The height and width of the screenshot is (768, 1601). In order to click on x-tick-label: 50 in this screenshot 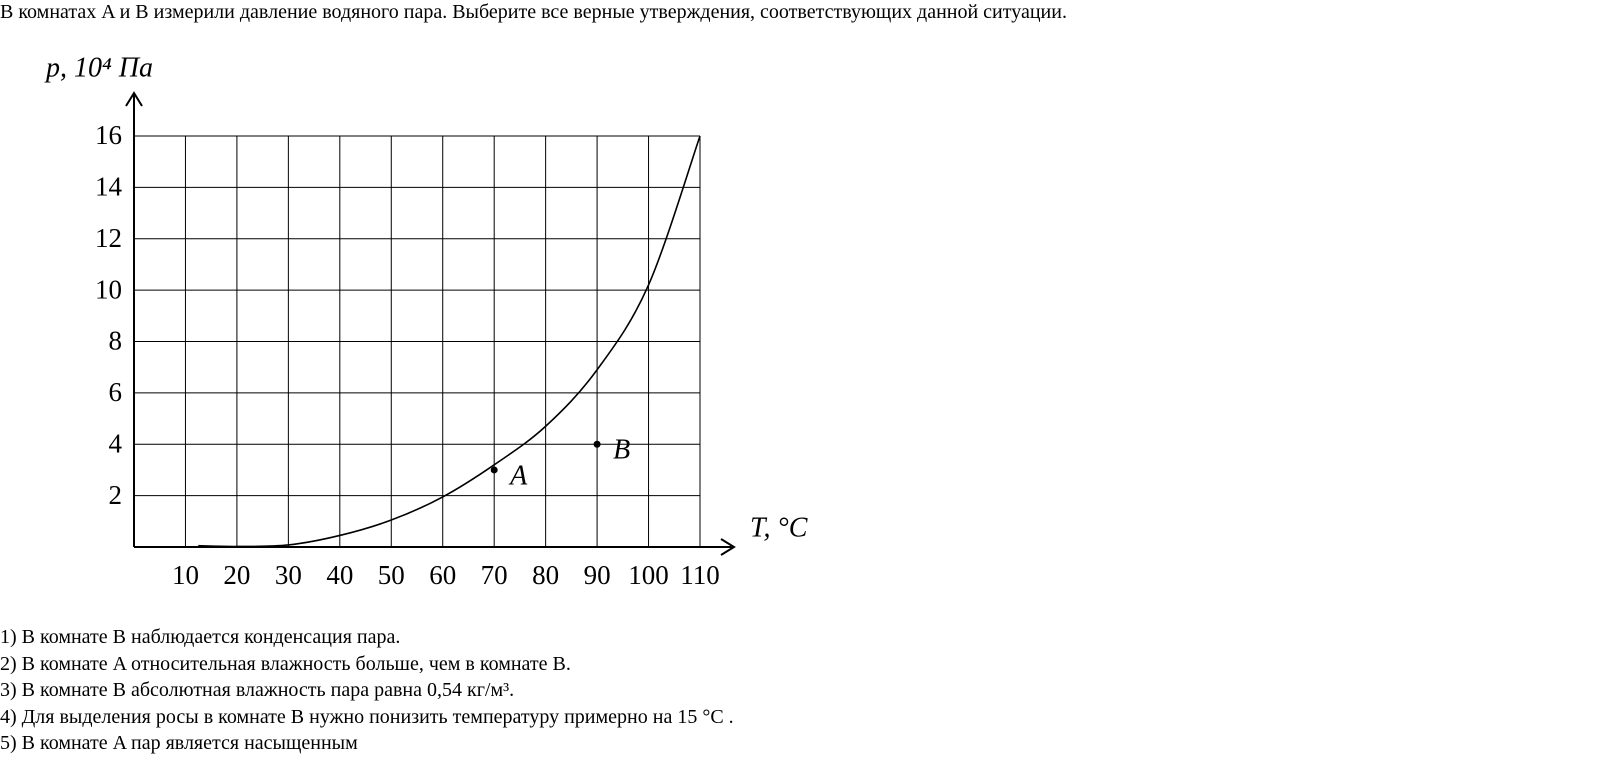, I will do `click(391, 575)`.